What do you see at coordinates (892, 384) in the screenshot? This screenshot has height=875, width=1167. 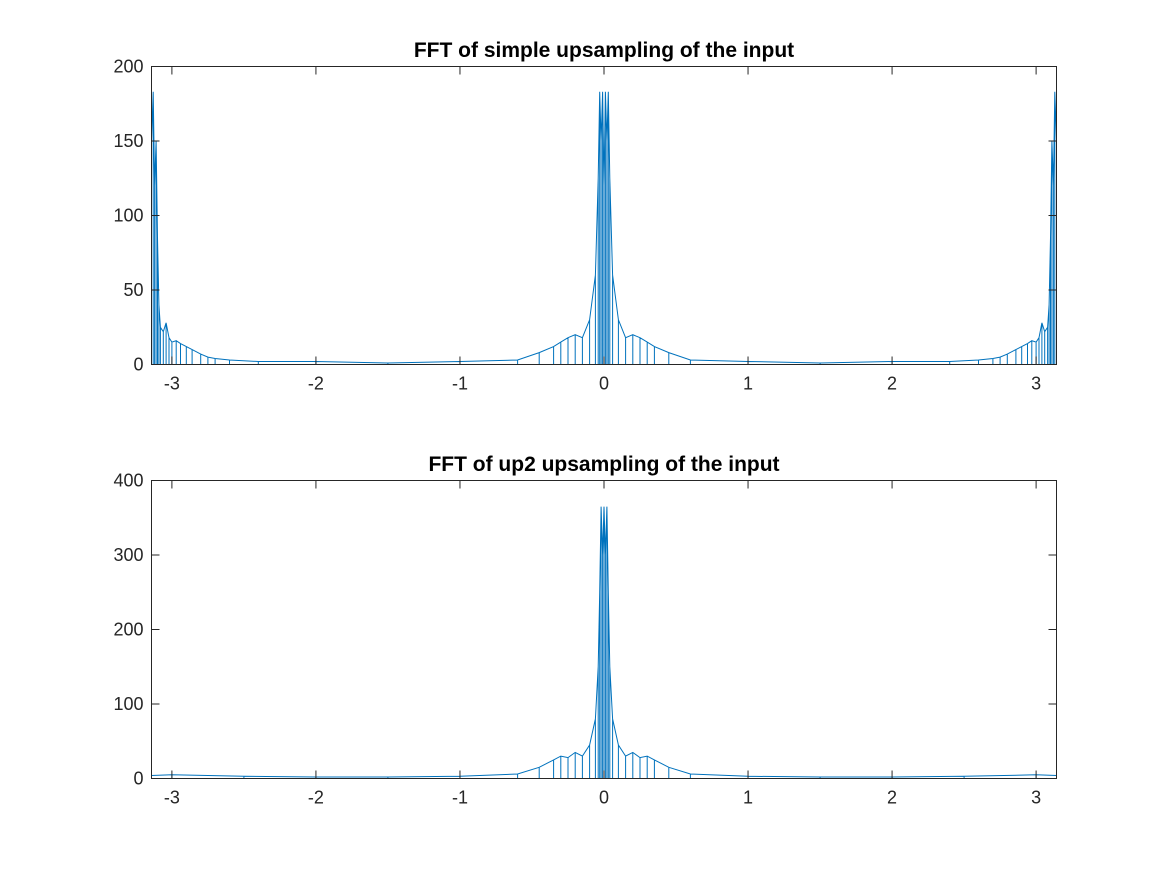 I see `subplot-top-xtick-label: 2` at bounding box center [892, 384].